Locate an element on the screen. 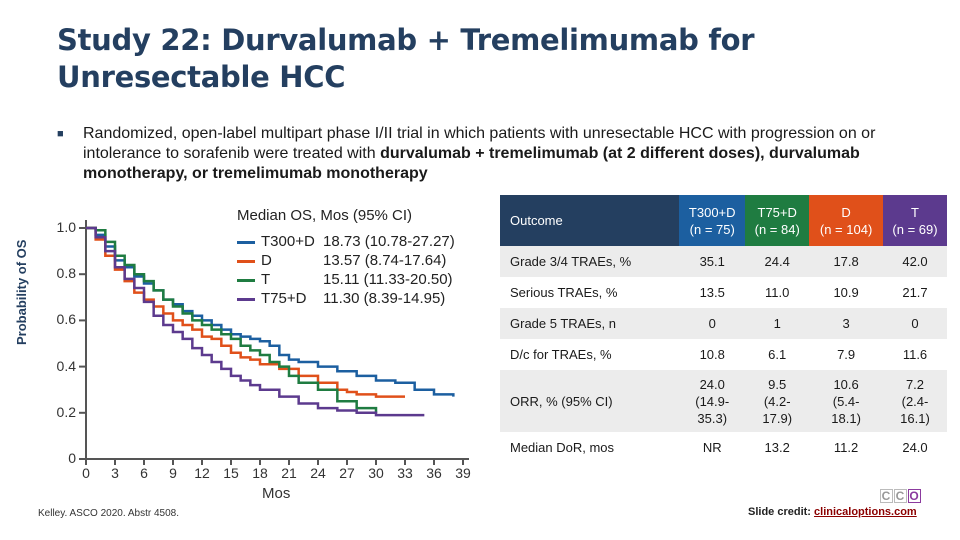  table-cell-line: 10.9 is located at coordinates (846, 292).